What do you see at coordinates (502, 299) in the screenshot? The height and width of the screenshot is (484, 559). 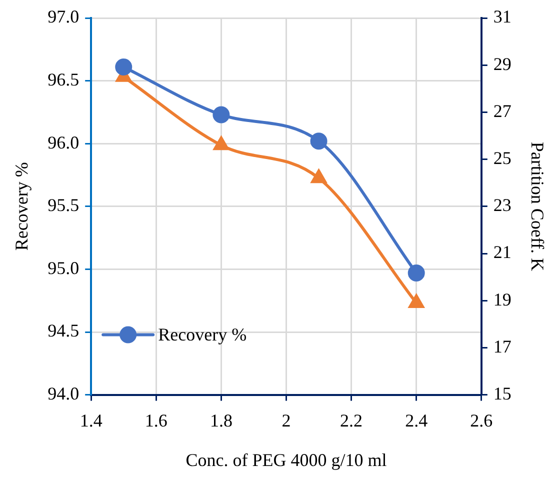 I see `y2-tick-label: 19` at bounding box center [502, 299].